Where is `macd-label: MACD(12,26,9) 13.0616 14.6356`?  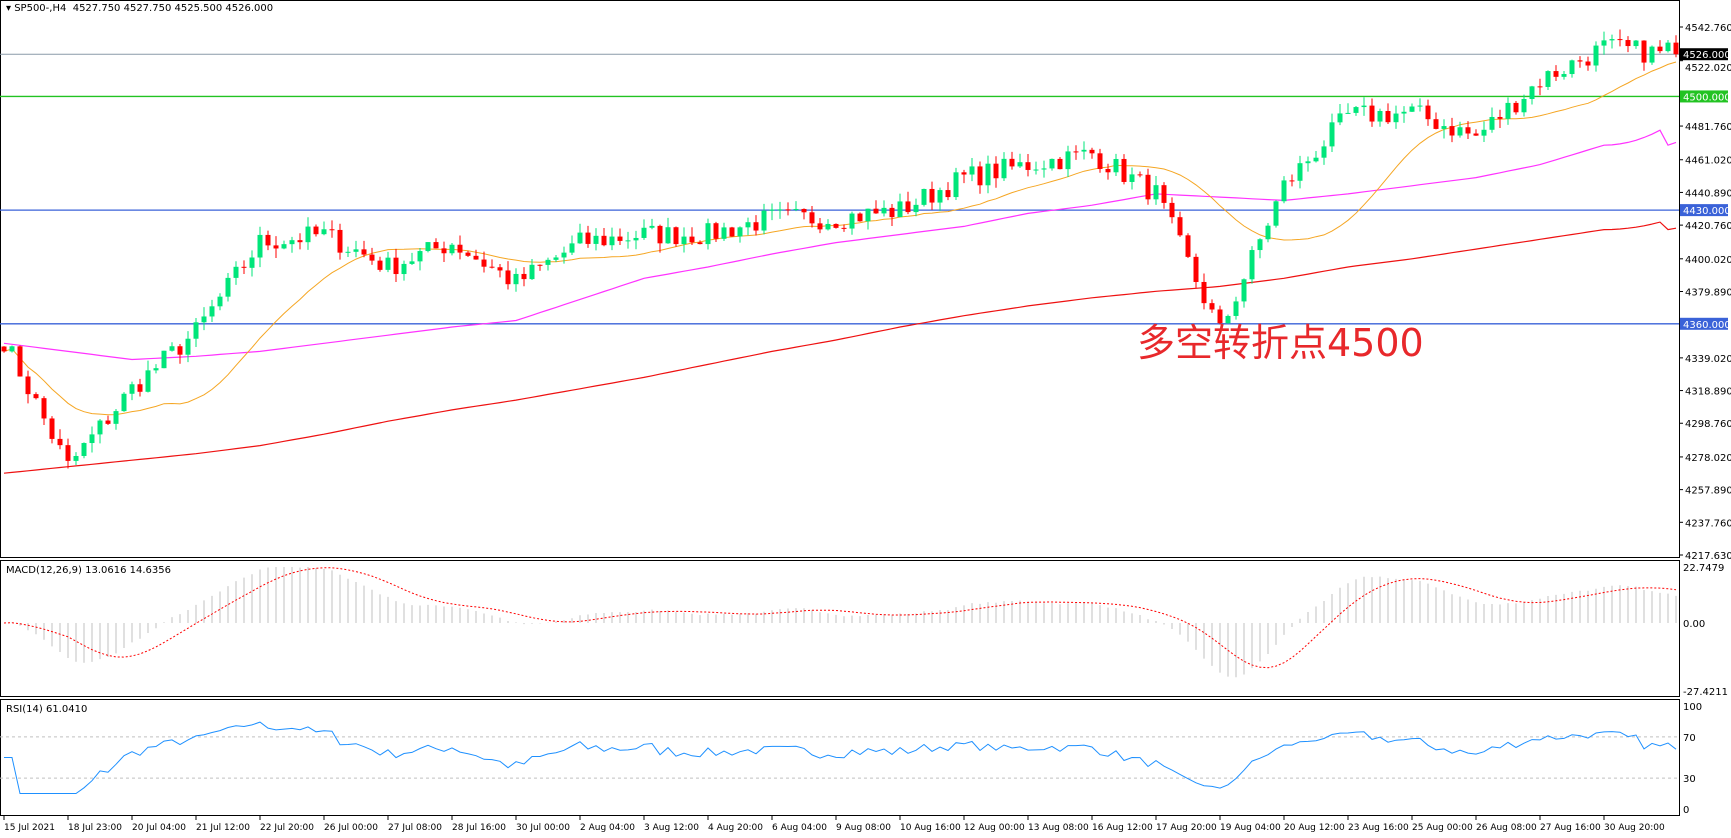
macd-label: MACD(12,26,9) 13.0616 14.6356 is located at coordinates (89, 570).